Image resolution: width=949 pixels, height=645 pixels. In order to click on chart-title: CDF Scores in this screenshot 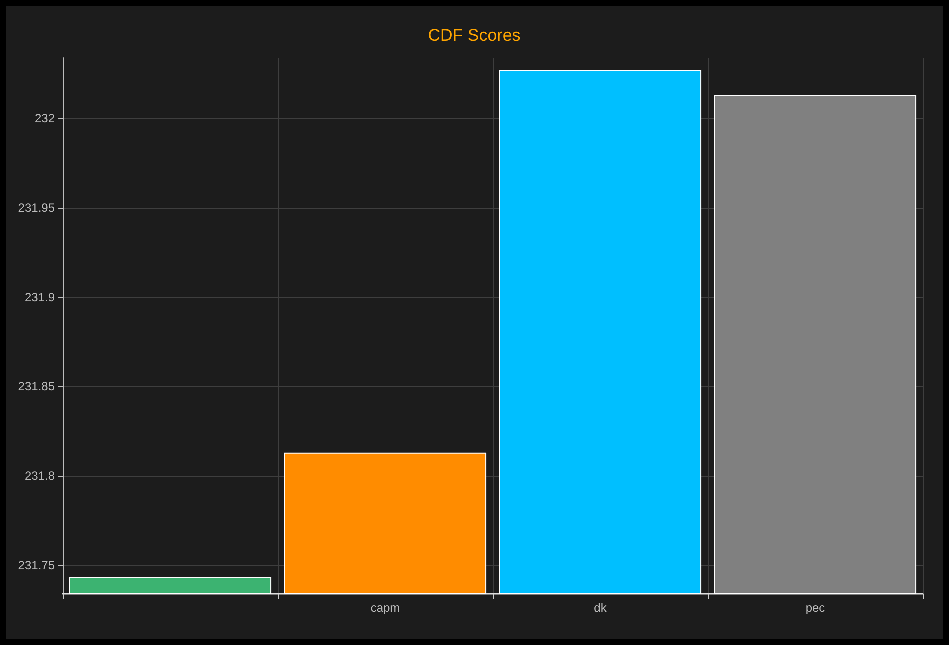, I will do `click(474, 35)`.